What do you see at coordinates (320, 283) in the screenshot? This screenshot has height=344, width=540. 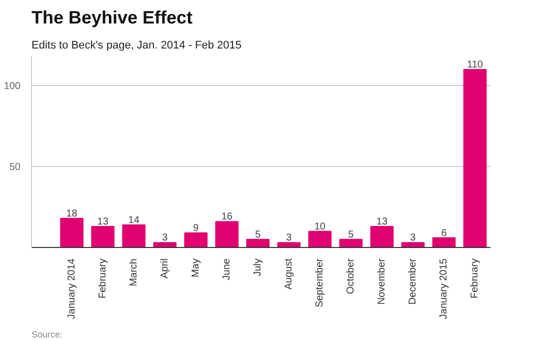 I see `x-tick-label: September` at bounding box center [320, 283].